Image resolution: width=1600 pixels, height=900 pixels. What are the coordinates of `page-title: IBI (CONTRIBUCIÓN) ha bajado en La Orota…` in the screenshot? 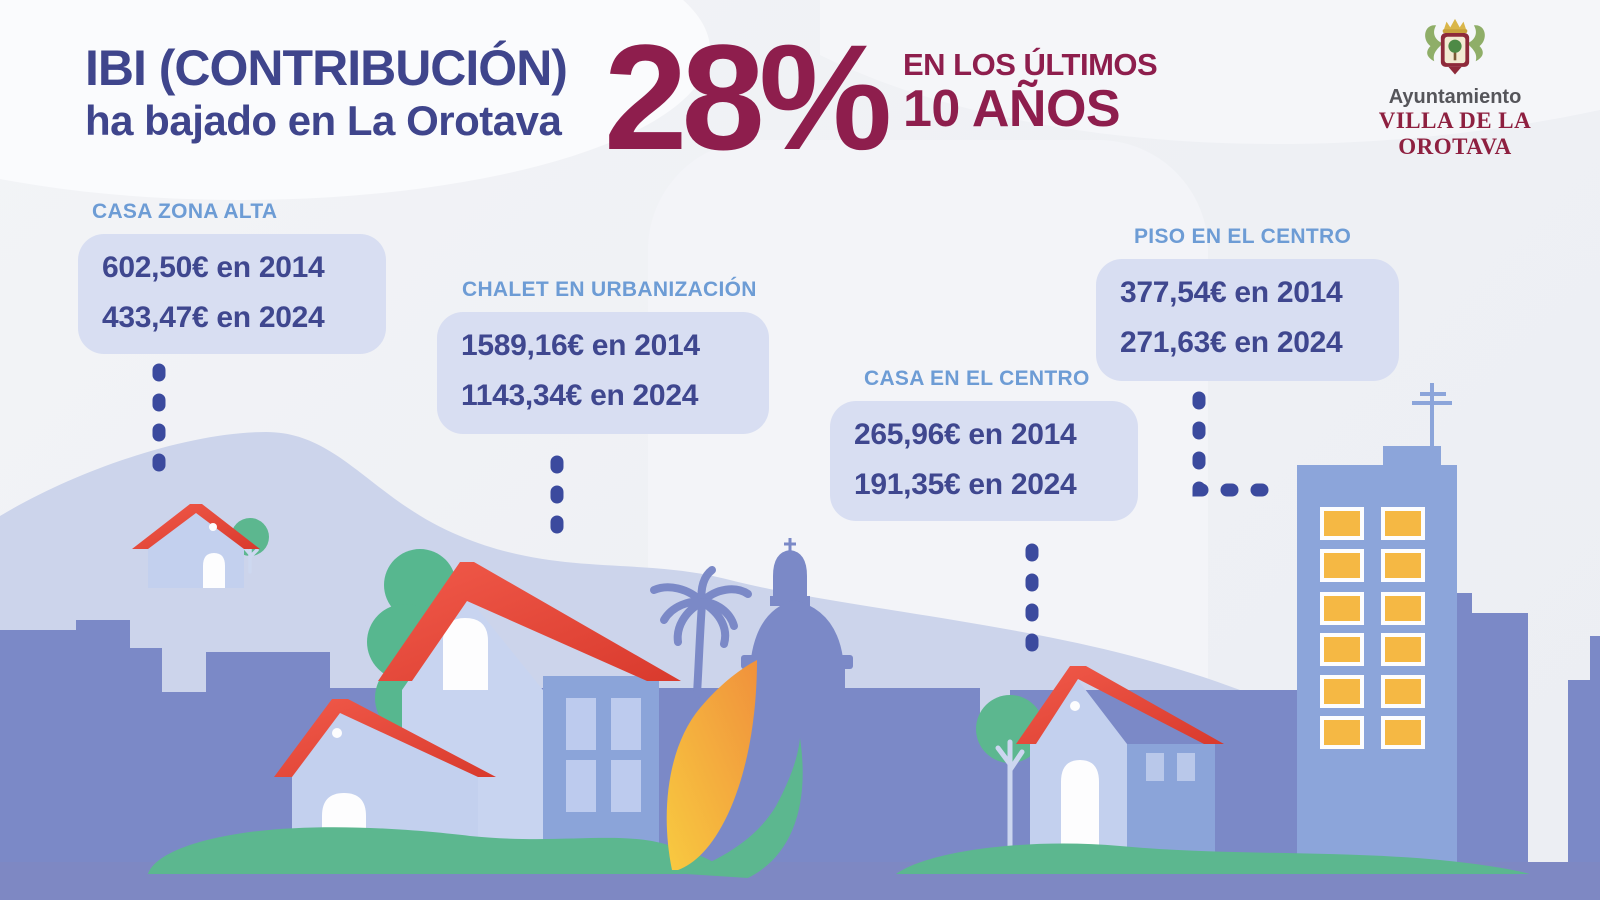 It's located at (326, 93).